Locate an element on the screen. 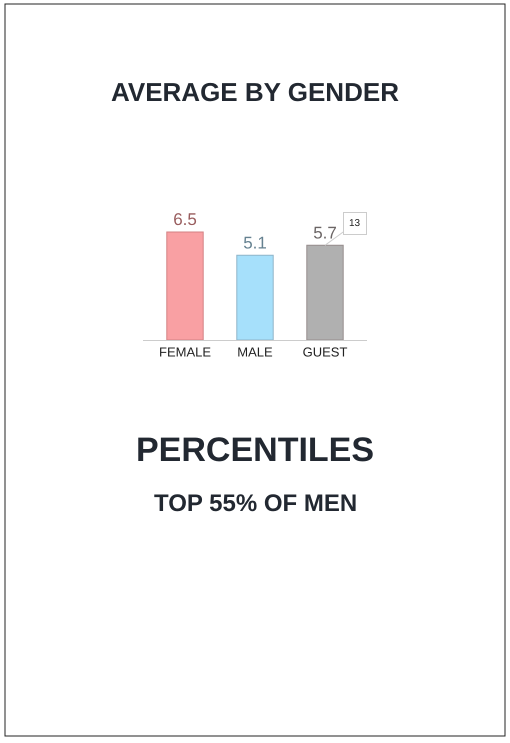 Image resolution: width=510 pixels, height=743 pixels. x-tick-label: FEMALE is located at coordinates (185, 352).